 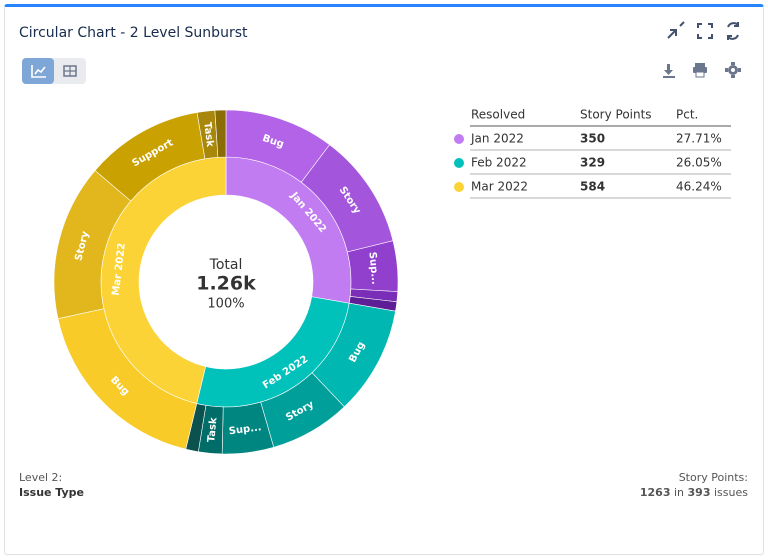 What do you see at coordinates (499, 163) in the screenshot?
I see `legend-name: Feb 2022` at bounding box center [499, 163].